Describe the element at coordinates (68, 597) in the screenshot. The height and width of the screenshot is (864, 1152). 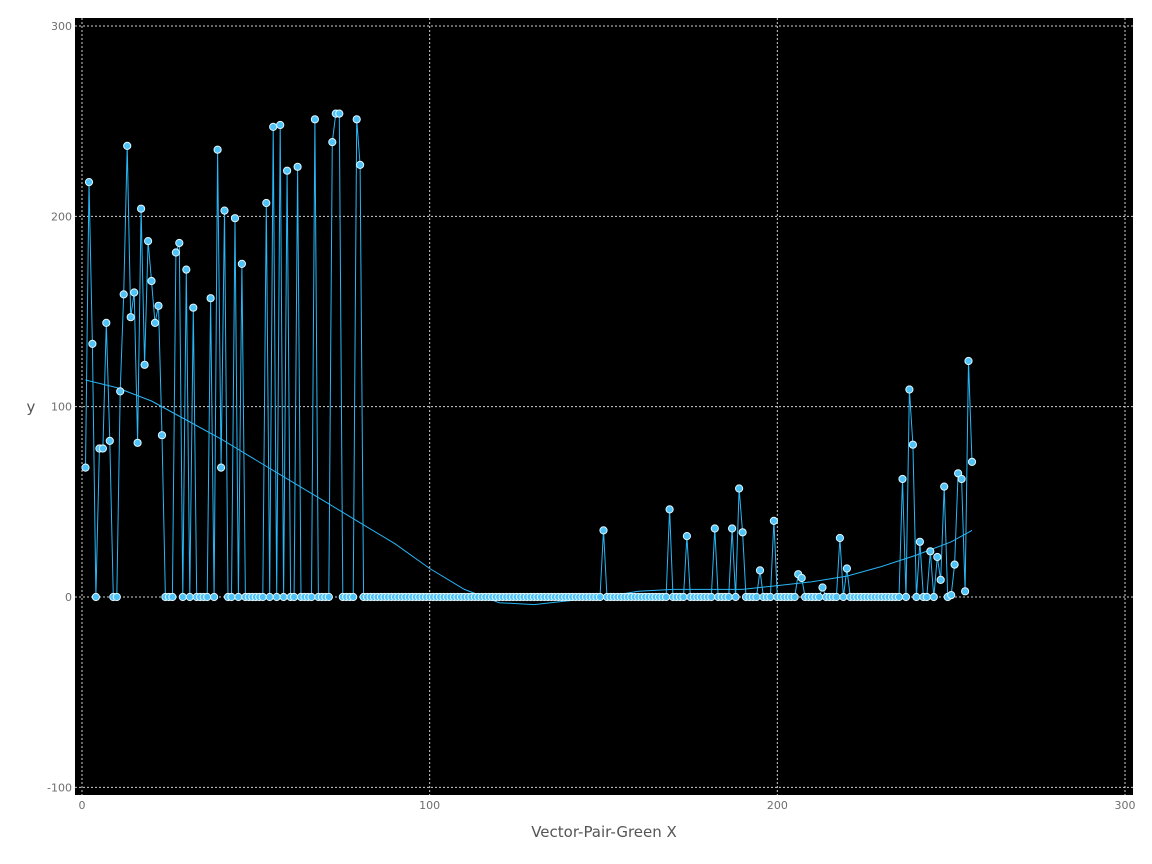
I see `y-tick-label: 0` at that location.